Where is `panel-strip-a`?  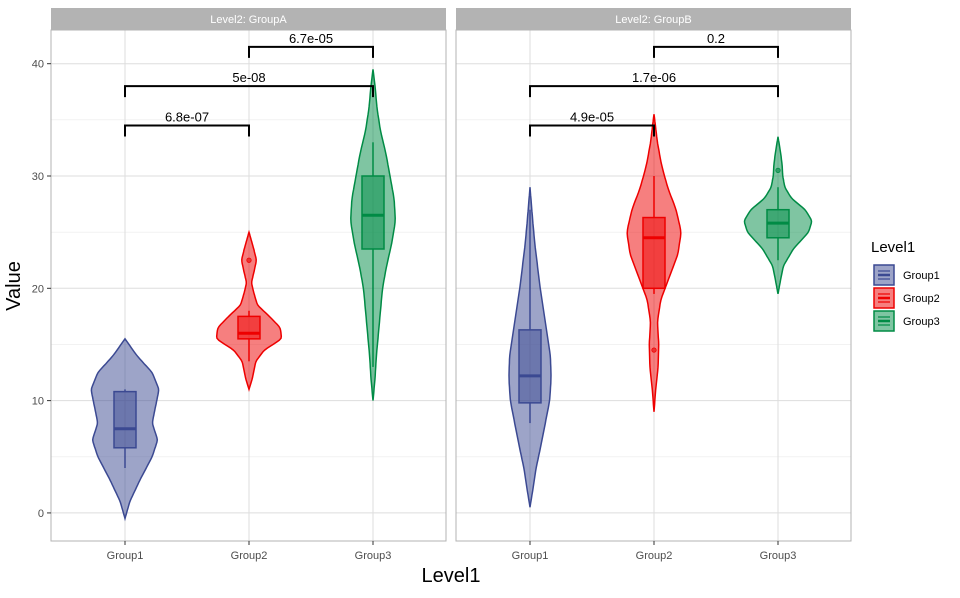
panel-strip-a is located at coordinates (248, 19).